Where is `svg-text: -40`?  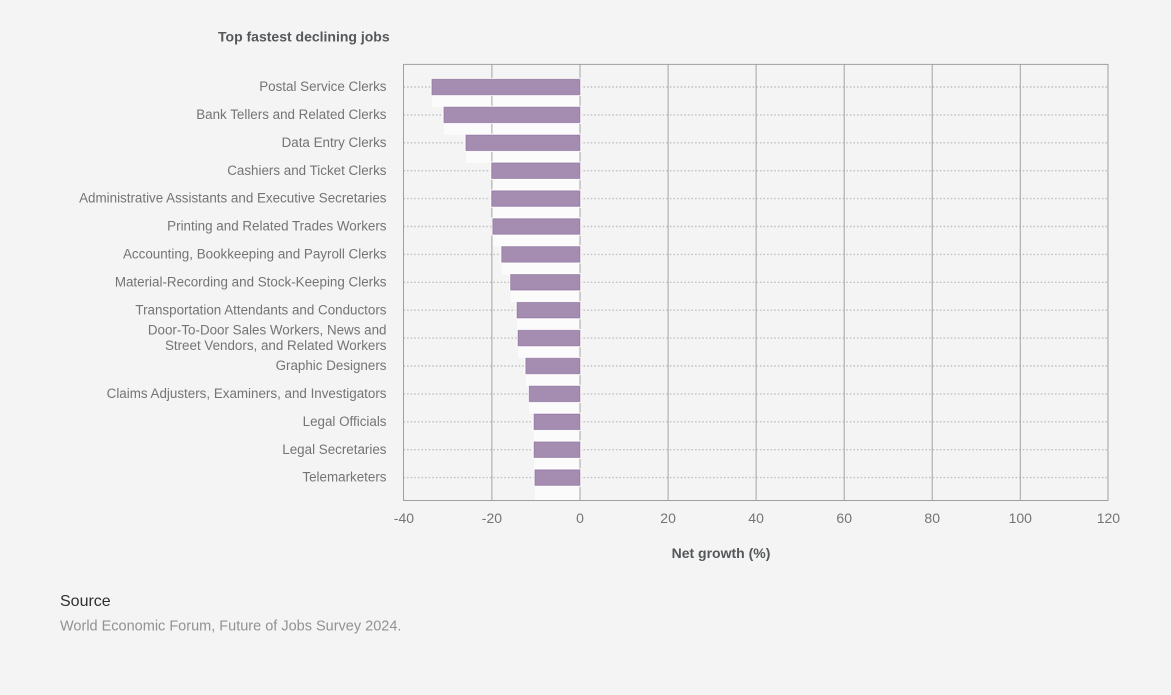
svg-text: -40 is located at coordinates (404, 518).